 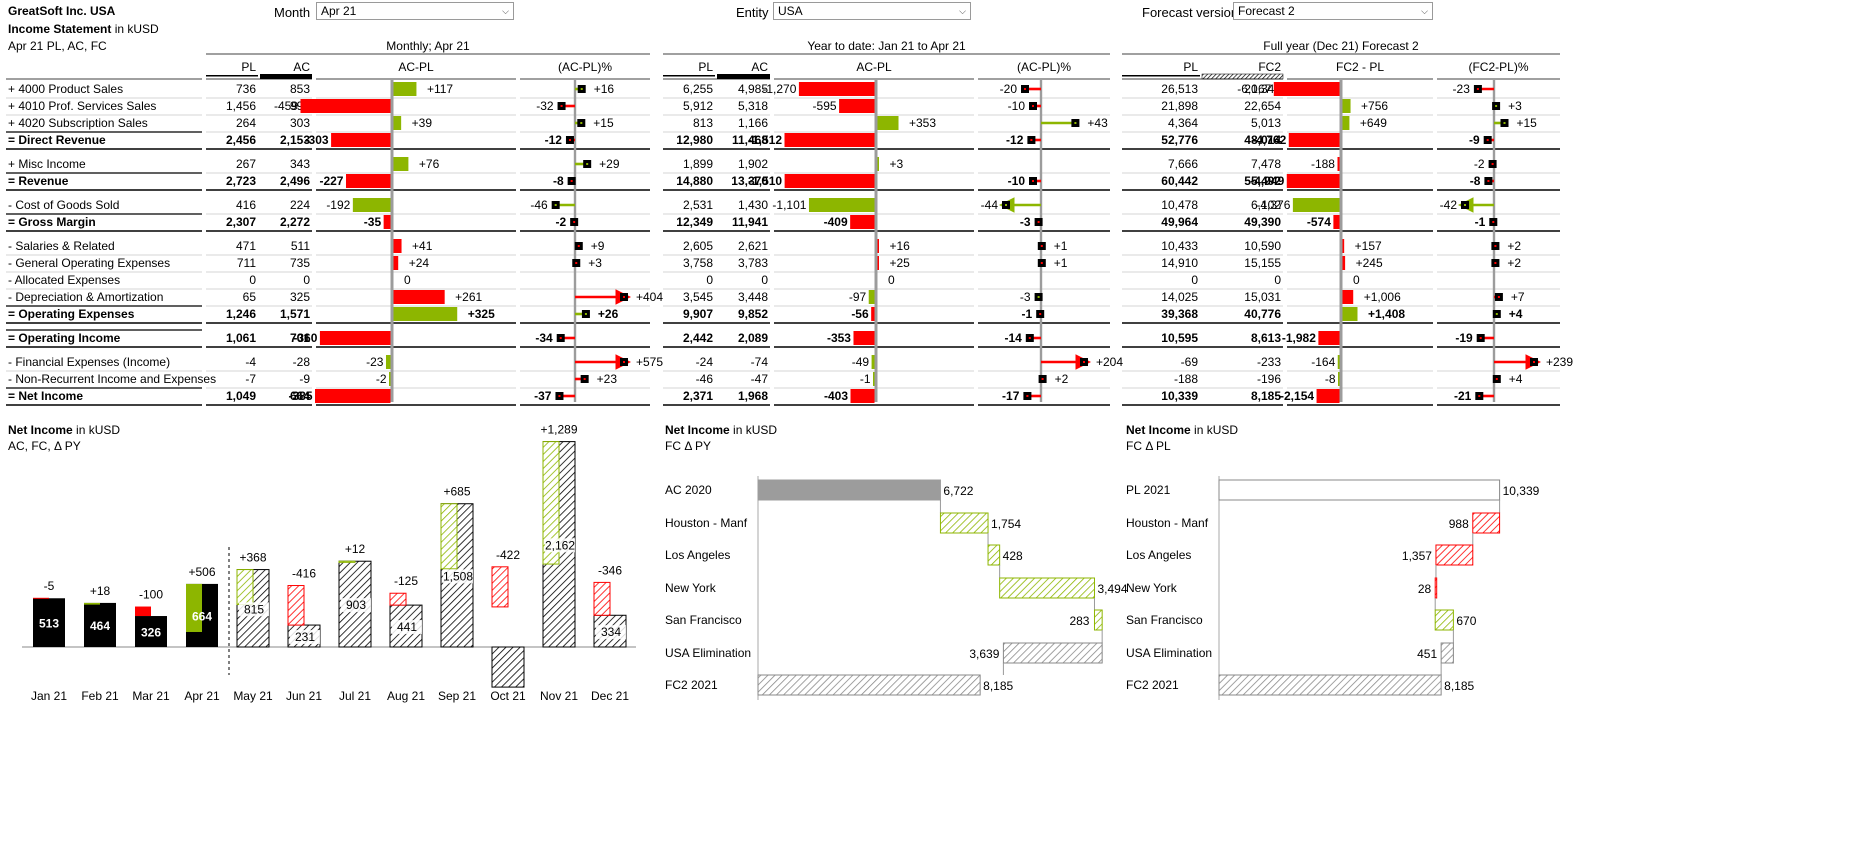 I want to click on waterfall-value-label: 988, so click(x=1459, y=524).